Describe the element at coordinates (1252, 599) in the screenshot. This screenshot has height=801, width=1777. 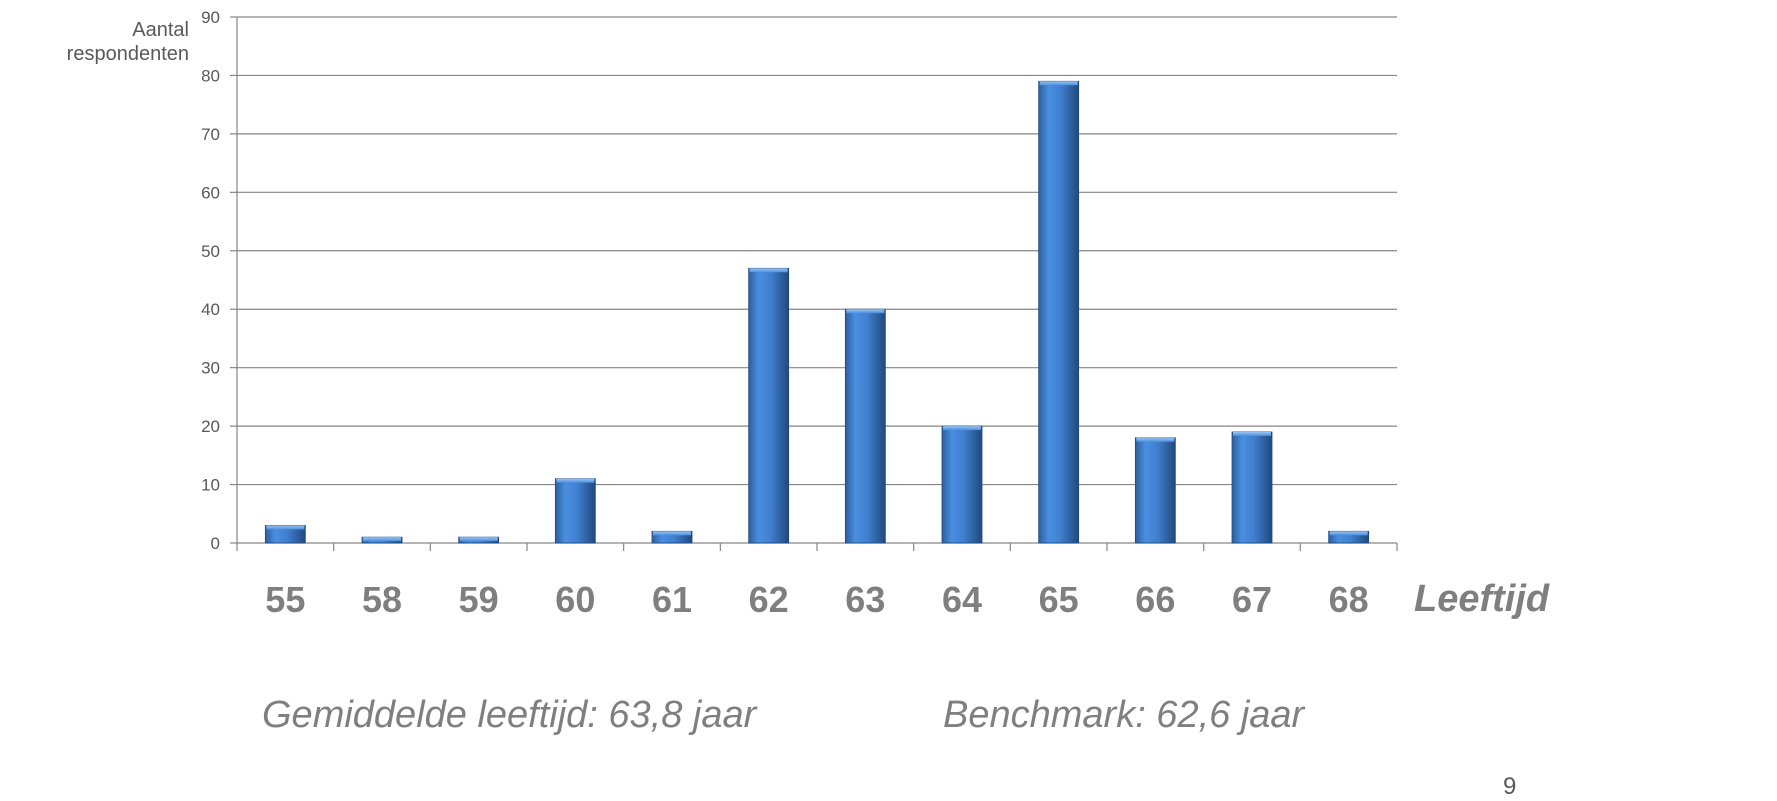
I see `x-tick-label: 67` at that location.